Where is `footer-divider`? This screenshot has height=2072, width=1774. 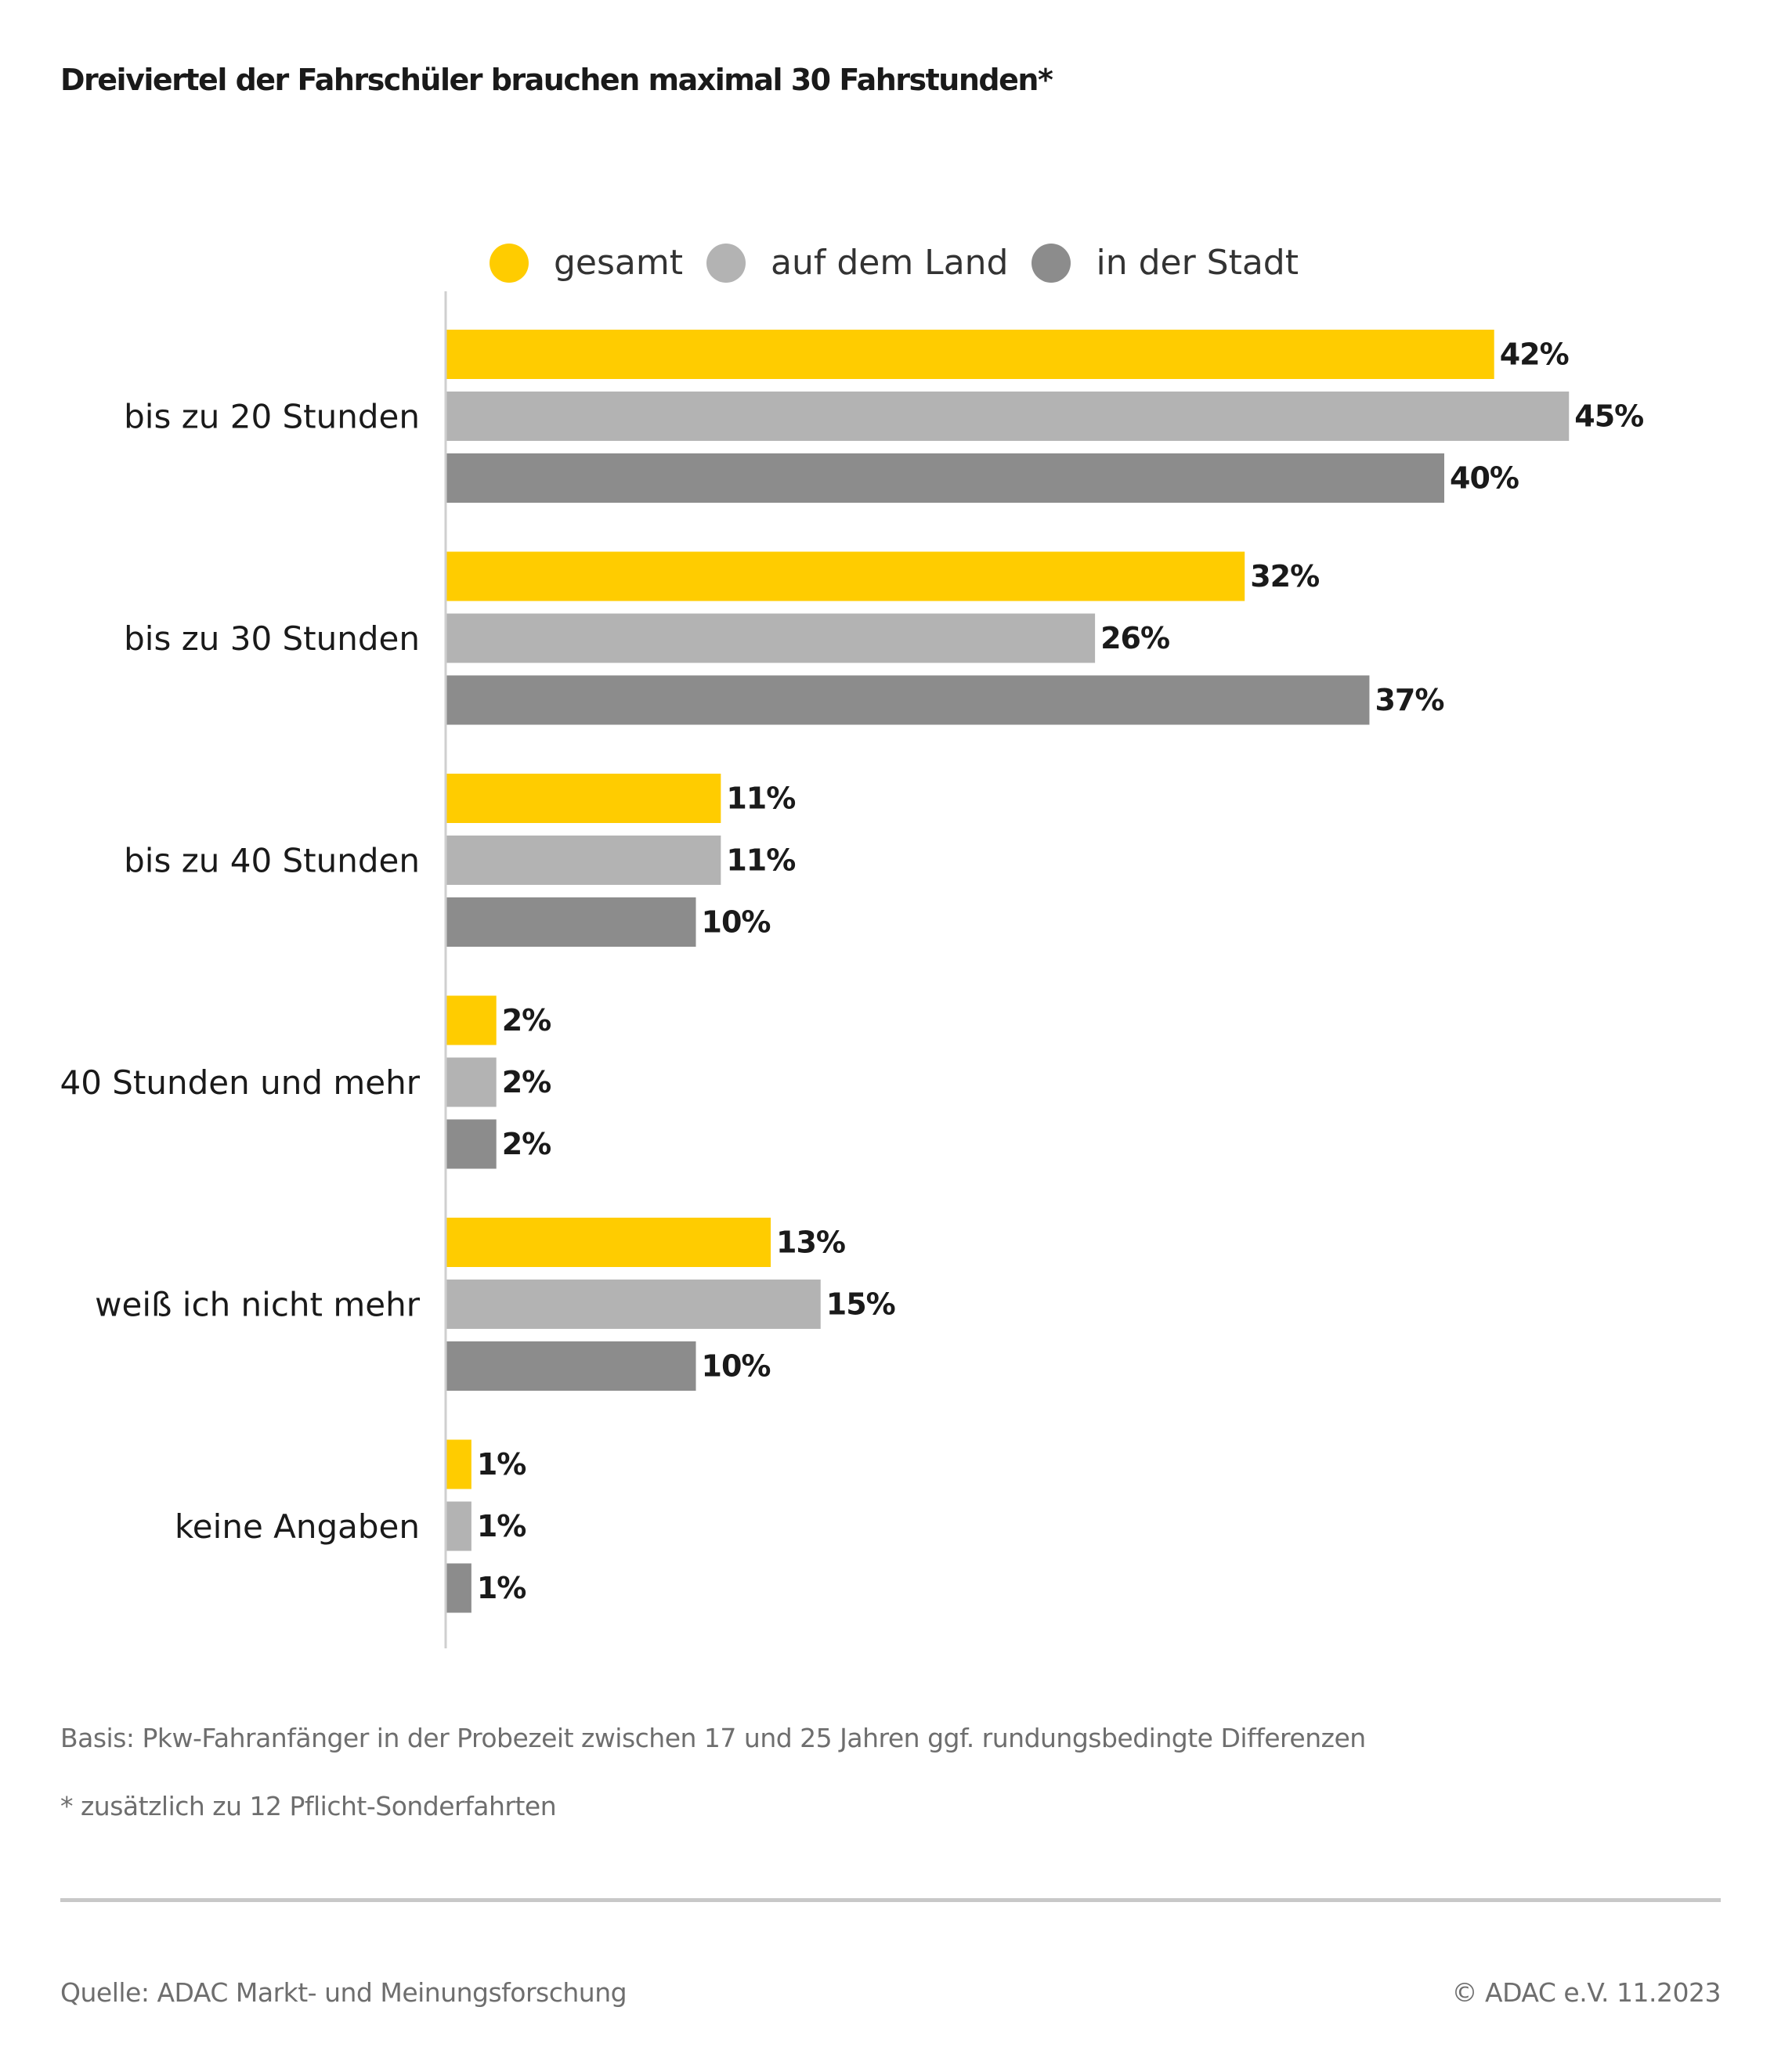
footer-divider is located at coordinates (890, 1900).